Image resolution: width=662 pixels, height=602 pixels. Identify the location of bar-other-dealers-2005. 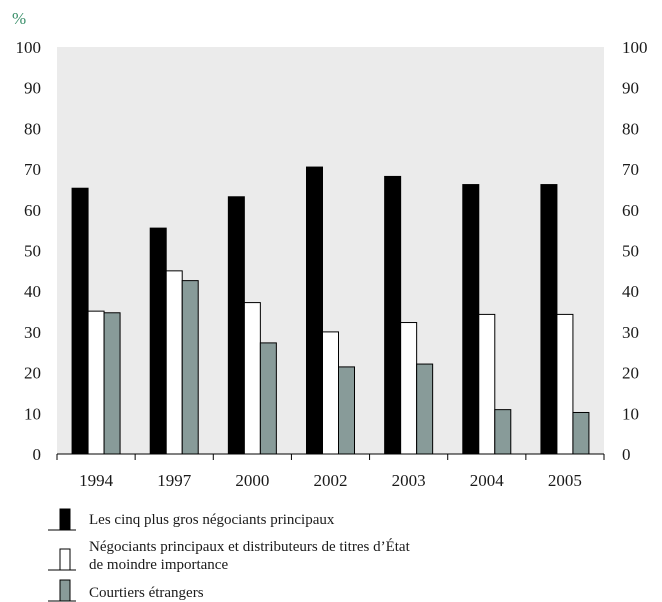
(565, 384).